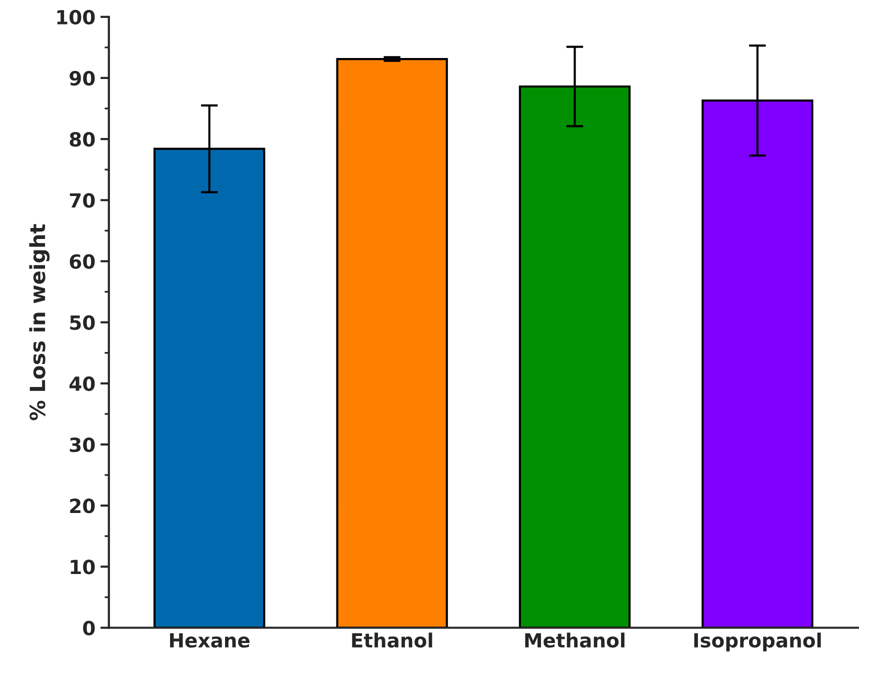 The image size is (871, 675). What do you see at coordinates (82, 506) in the screenshot?
I see `y-tick-label: 20` at bounding box center [82, 506].